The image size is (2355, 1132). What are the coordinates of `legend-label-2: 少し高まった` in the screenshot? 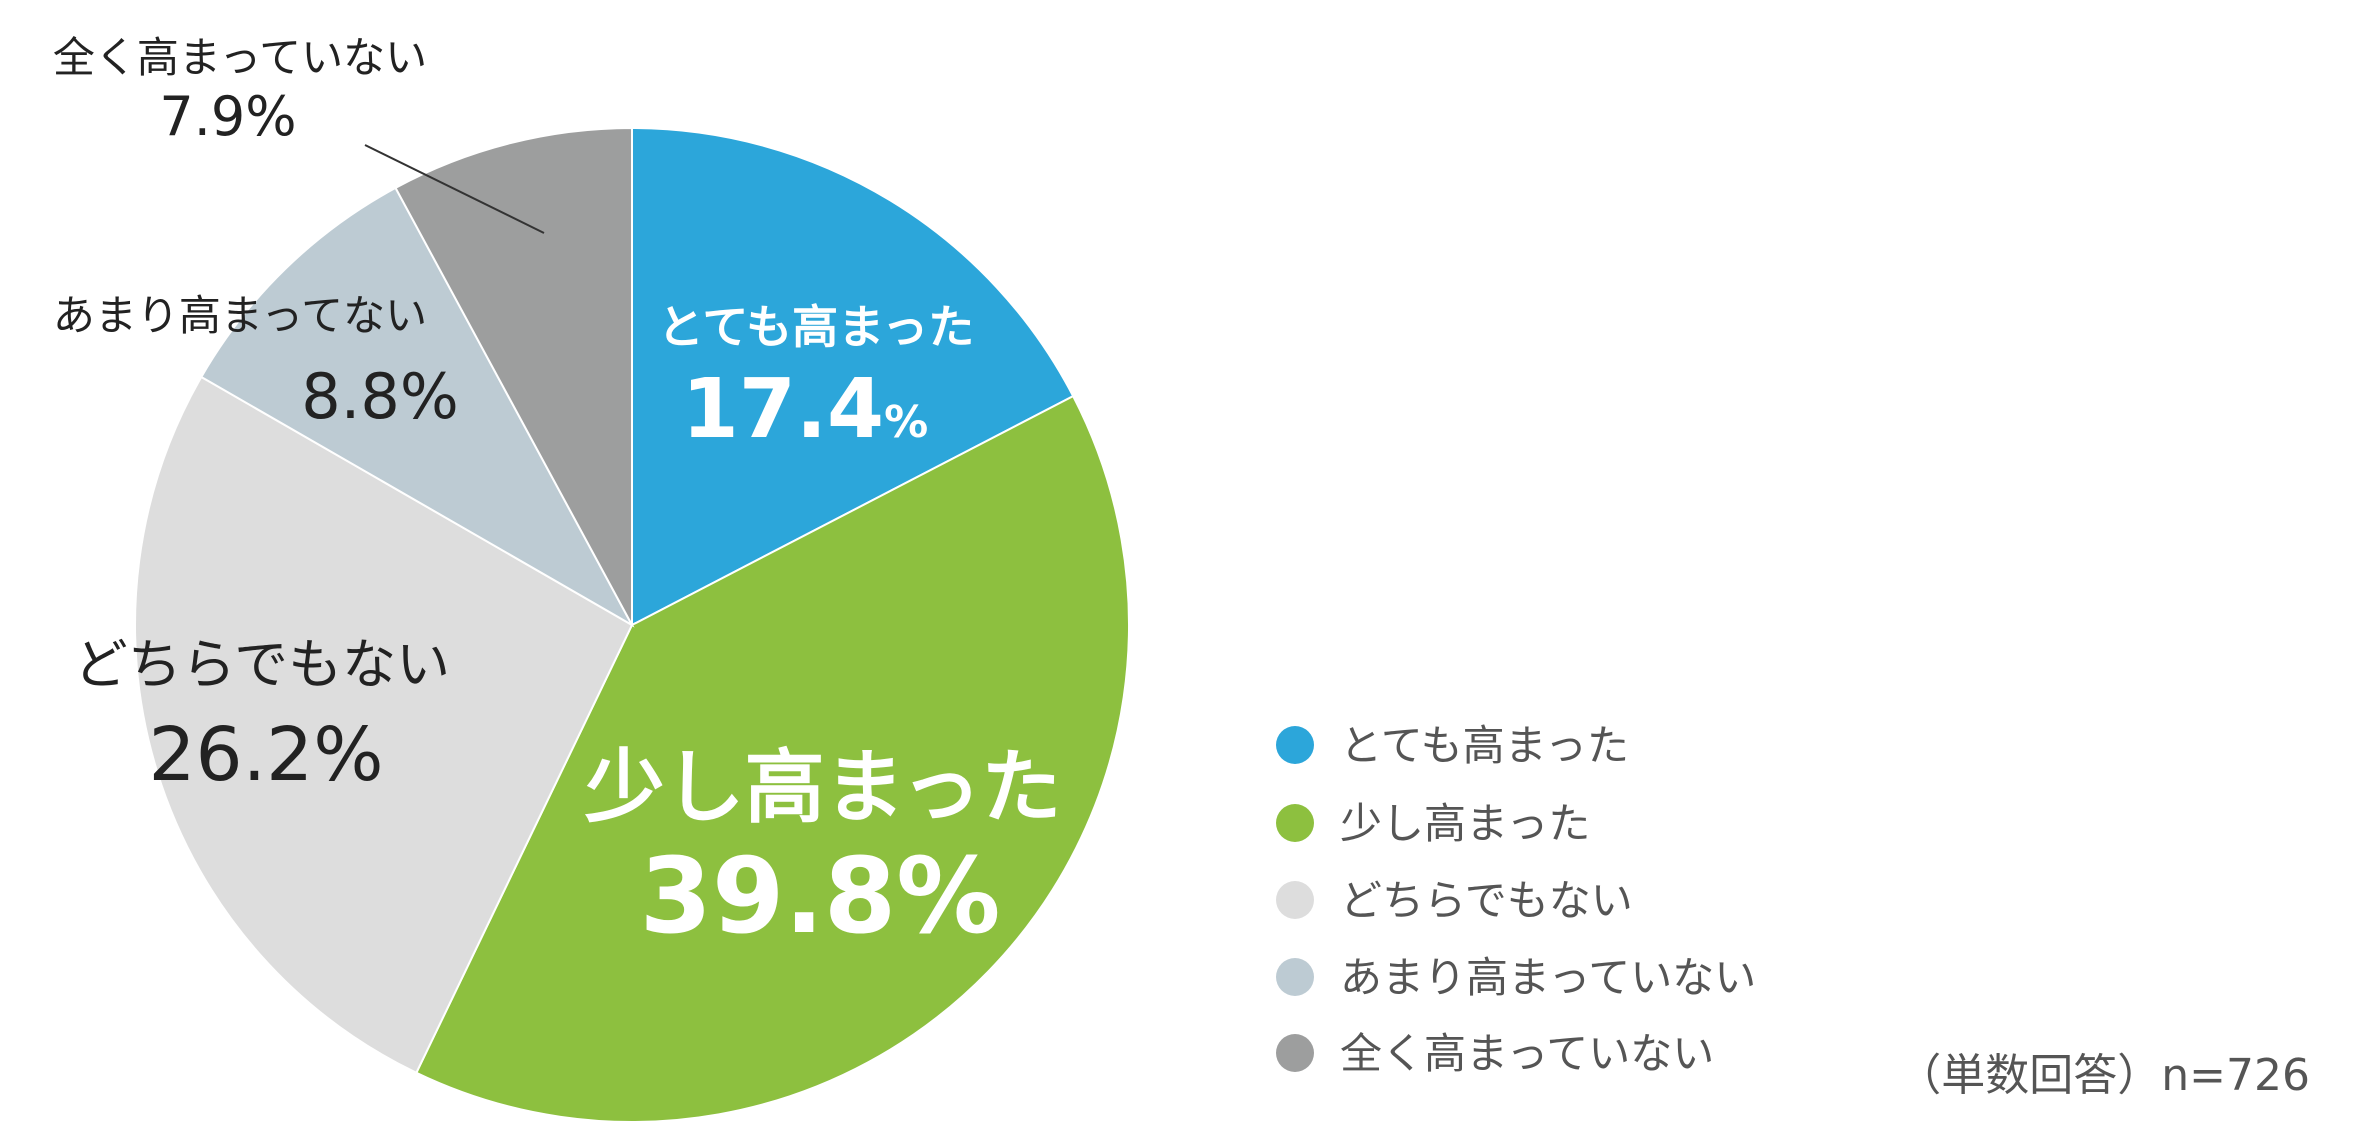 It's located at (1465, 823).